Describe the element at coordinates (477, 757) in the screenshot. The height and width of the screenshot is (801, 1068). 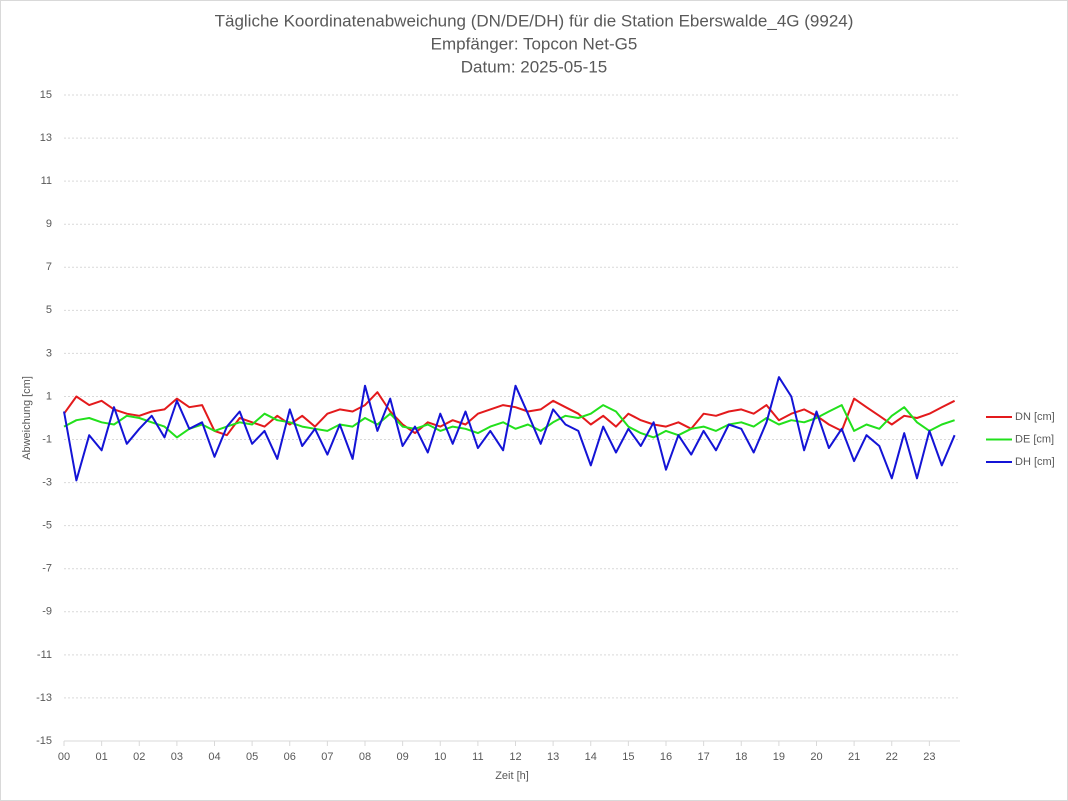
I see `x-tick-label: 11` at that location.